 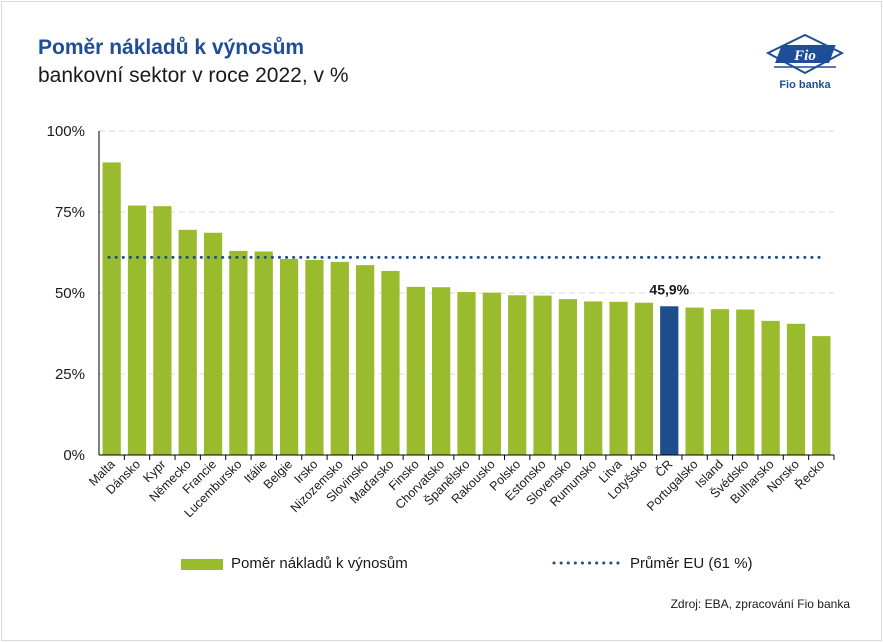 I want to click on legend-bar-label: Poměr nákladů k výnosům, so click(x=319, y=563).